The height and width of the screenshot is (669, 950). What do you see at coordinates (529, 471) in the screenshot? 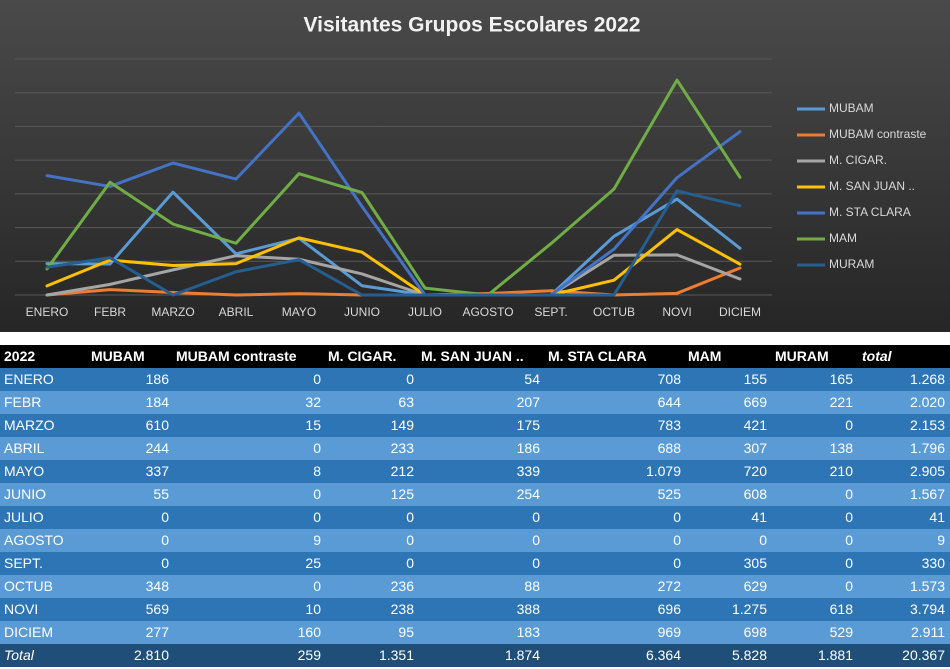
I see `table-cell: 339` at bounding box center [529, 471].